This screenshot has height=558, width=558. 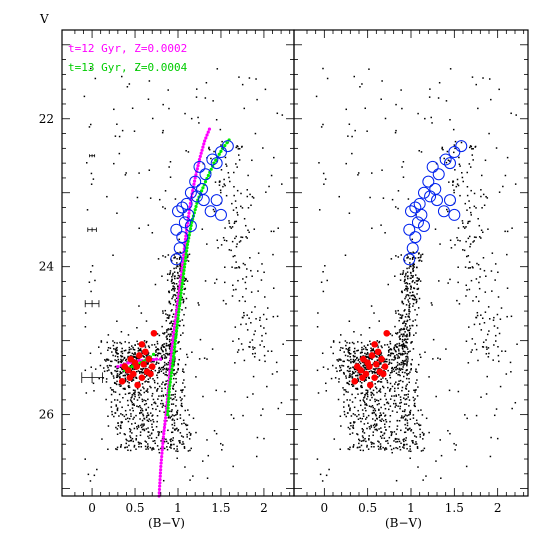 What do you see at coordinates (128, 58) in the screenshot?
I see `legend: t=12 Gyr, Z=0.0002 t=13 Gyr, Z=0.0004` at bounding box center [128, 58].